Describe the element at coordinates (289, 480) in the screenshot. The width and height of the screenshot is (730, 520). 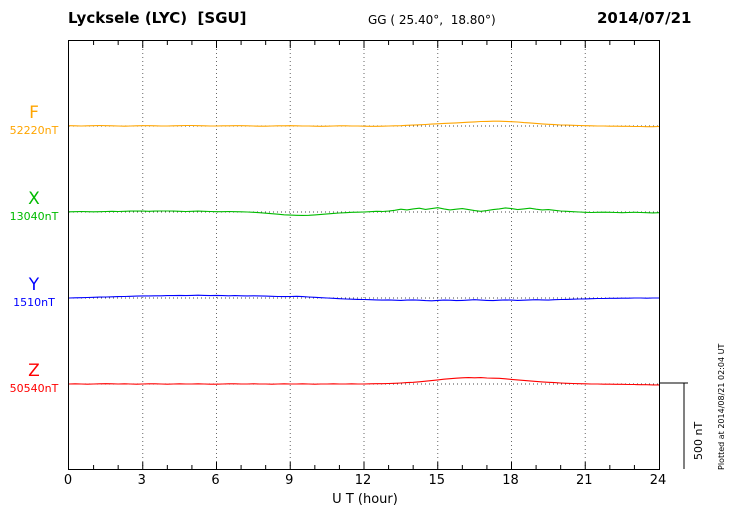
I see `x-tick-label: 9` at that location.